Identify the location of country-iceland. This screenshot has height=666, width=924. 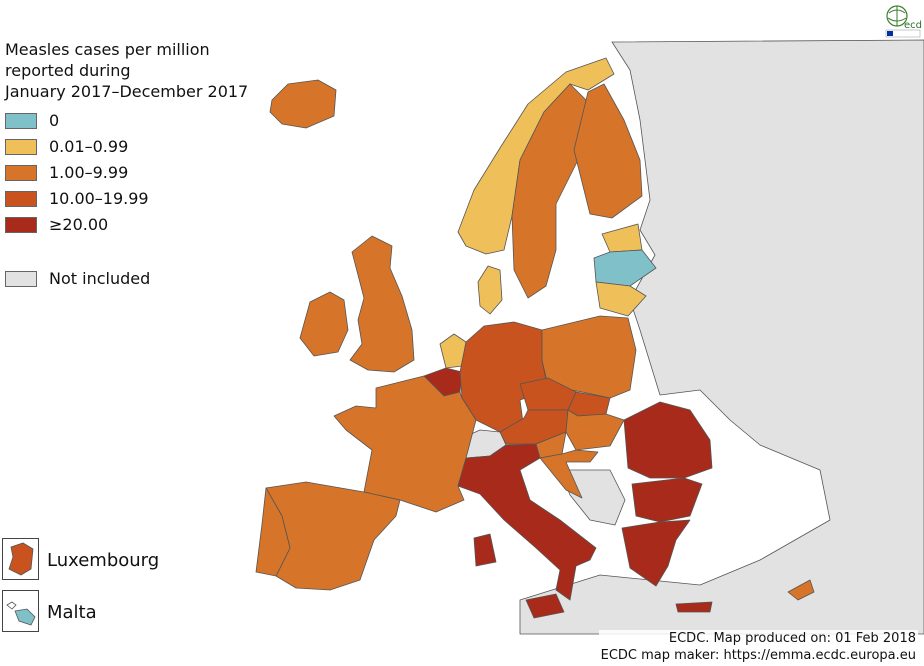
(303, 104).